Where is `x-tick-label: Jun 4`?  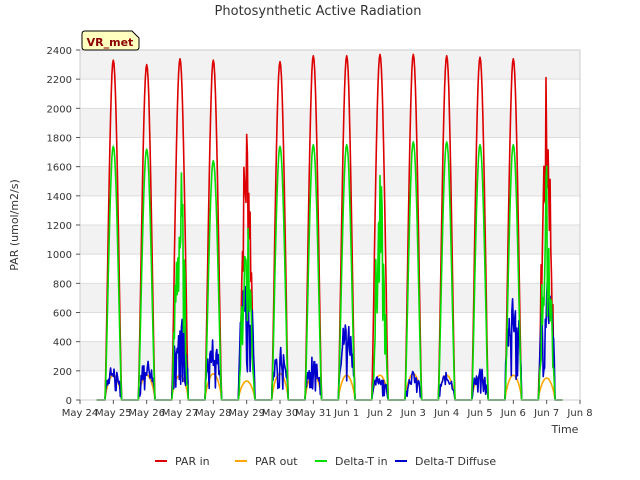
x-tick-label: Jun 4 is located at coordinates (446, 413).